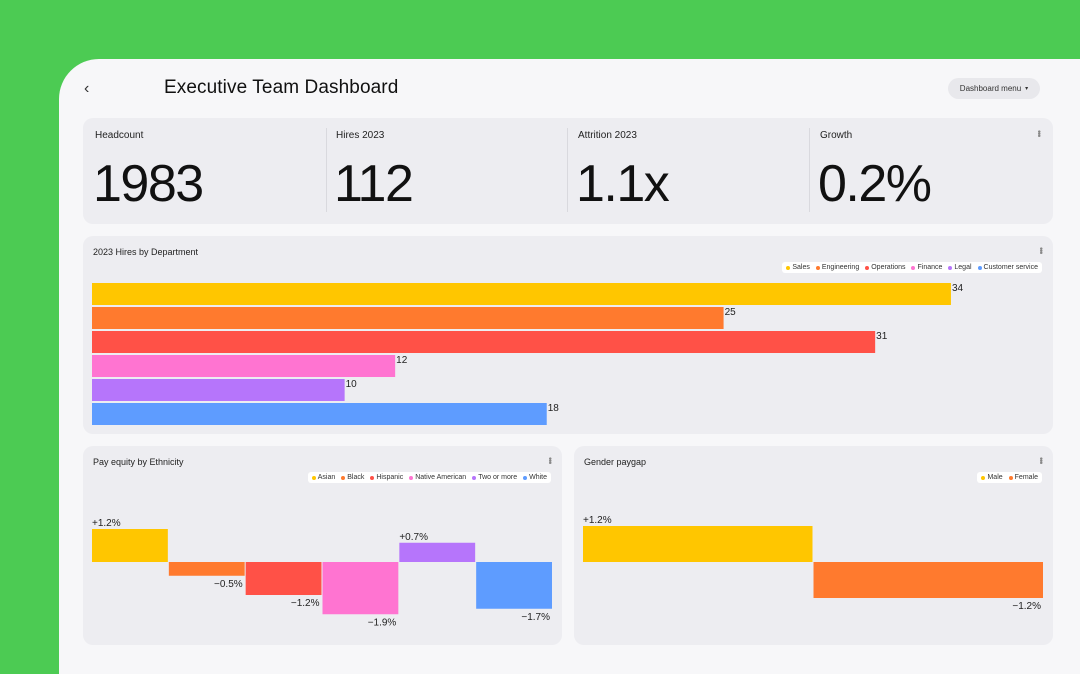  Describe the element at coordinates (607, 135) in the screenshot. I see `kpi-label: Attrition 2023` at that location.